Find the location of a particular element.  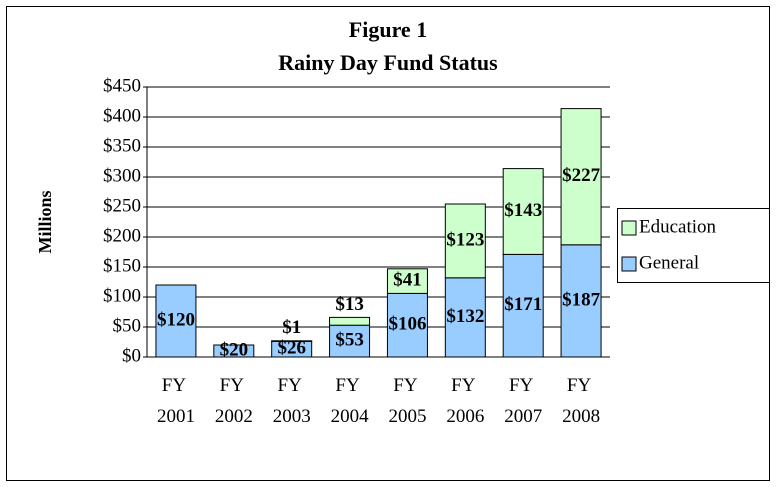

y-tick-label: $300 is located at coordinates (122, 175).